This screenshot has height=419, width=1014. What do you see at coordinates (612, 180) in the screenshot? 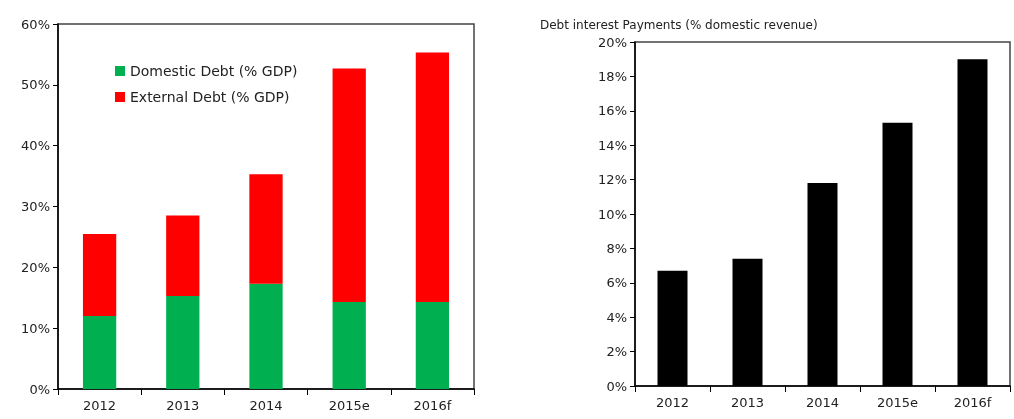
I see `y-tick-label: 12%` at bounding box center [612, 180].